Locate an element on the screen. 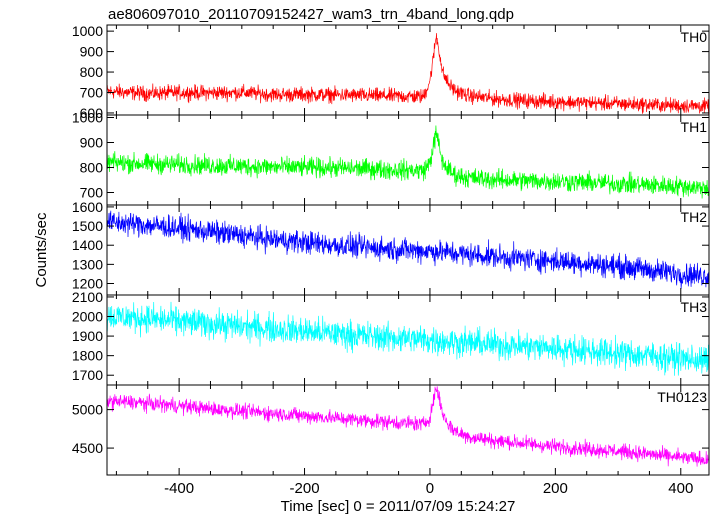 The image size is (717, 516). x-axis-label: Time [sec] 0 = 2011/07/09 15:24:27 is located at coordinates (398, 506).